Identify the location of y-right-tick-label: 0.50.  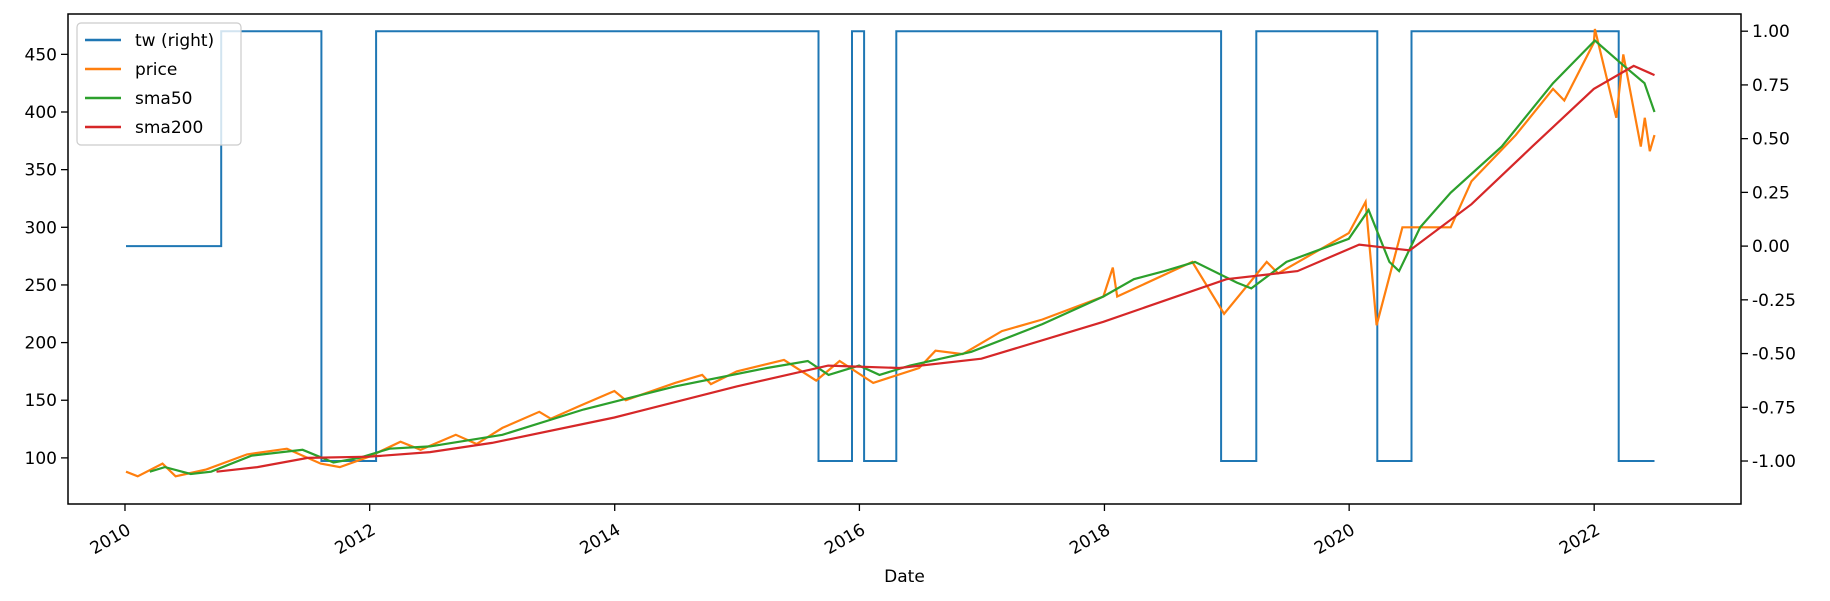
(1771, 140).